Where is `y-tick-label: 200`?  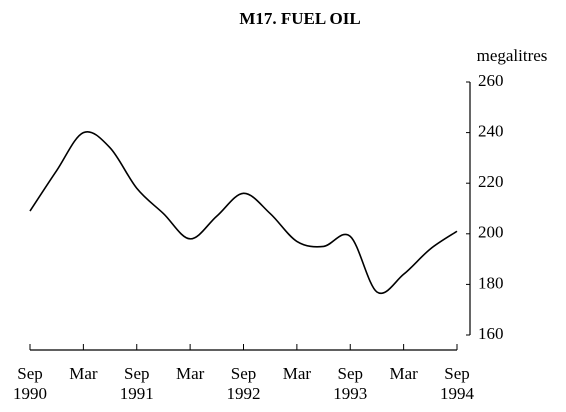
y-tick-label: 200 is located at coordinates (491, 232).